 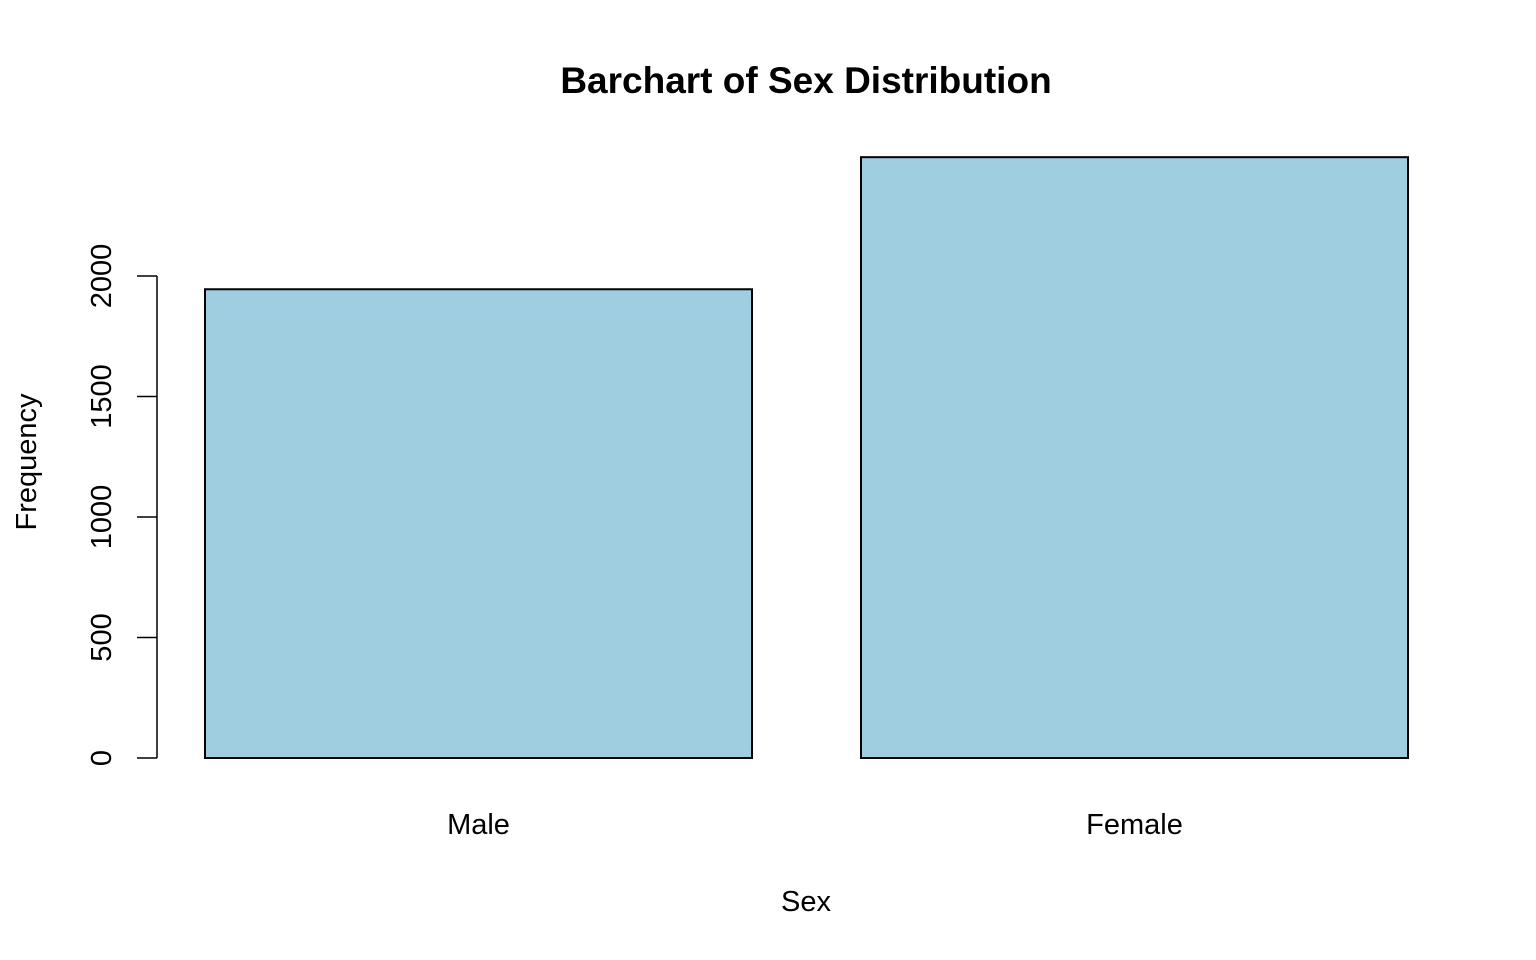 I want to click on y-axis-label: Frequency, so click(x=27, y=462).